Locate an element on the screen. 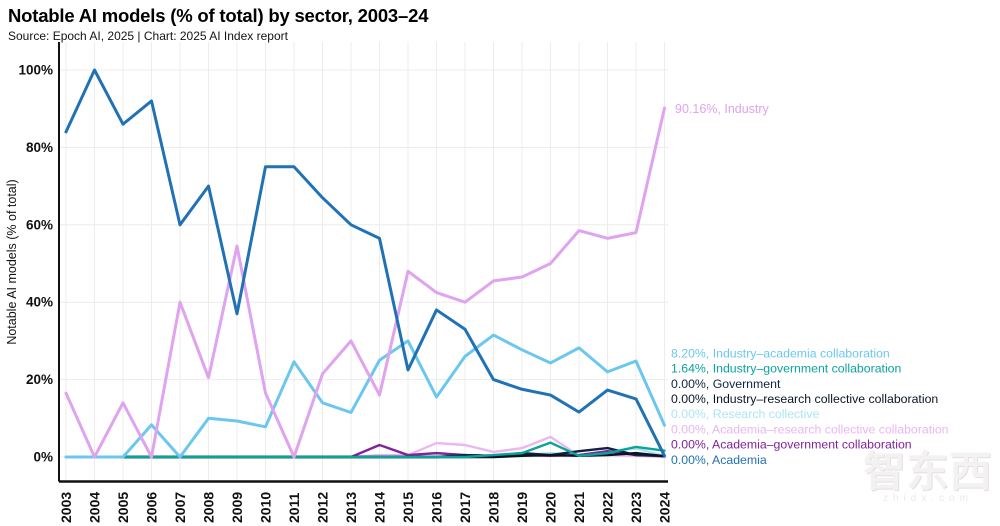 This screenshot has width=1000, height=526. x-tick-label: 2022 is located at coordinates (608, 507).